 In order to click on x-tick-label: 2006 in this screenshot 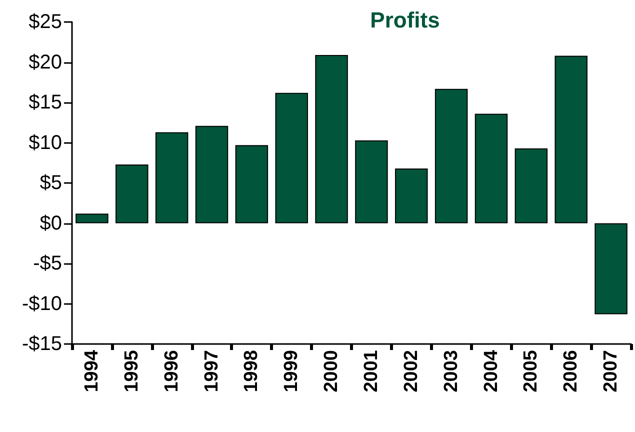, I will do `click(571, 371)`.